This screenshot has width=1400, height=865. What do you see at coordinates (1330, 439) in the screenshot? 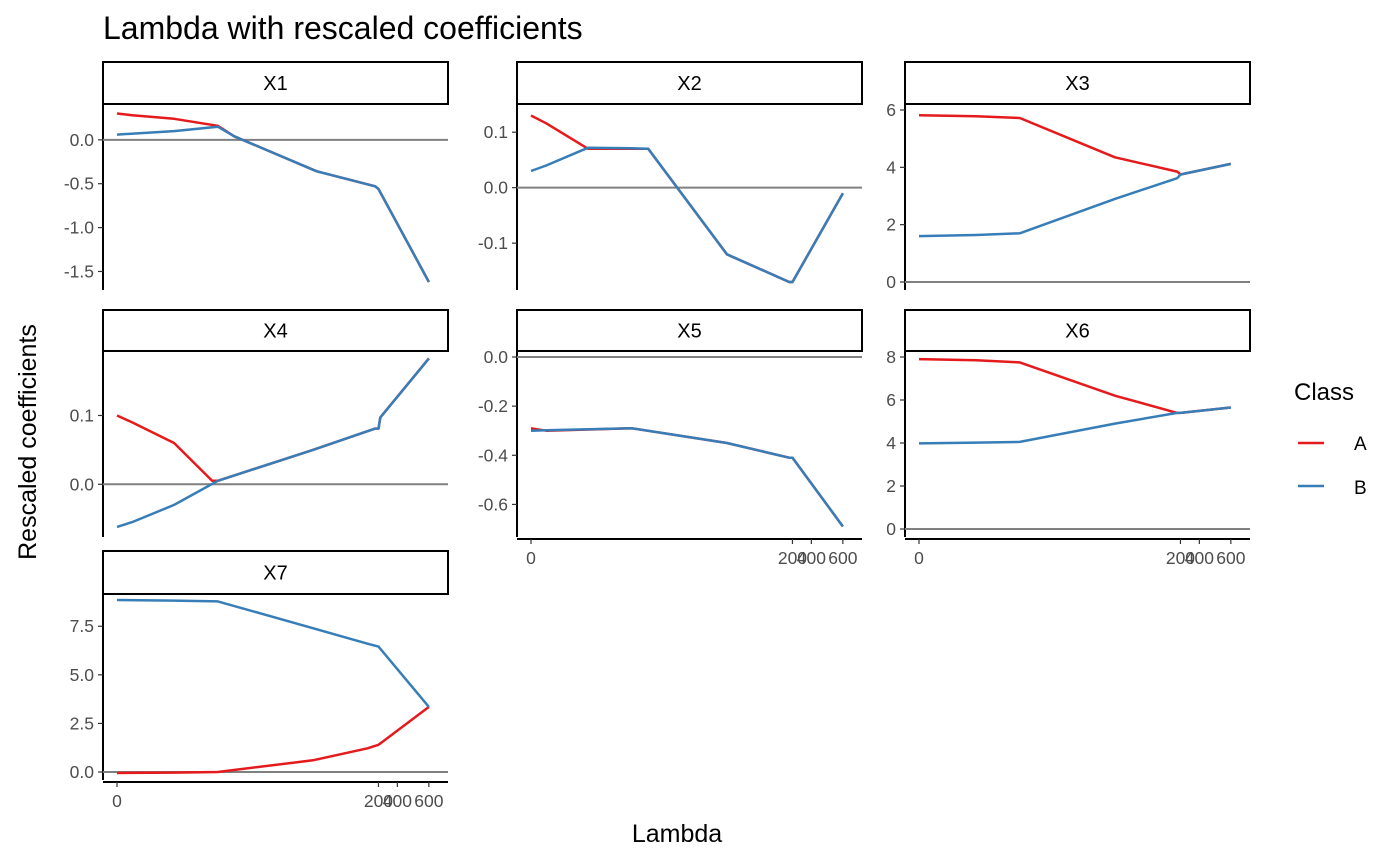
I see `legend: Class A B` at bounding box center [1330, 439].